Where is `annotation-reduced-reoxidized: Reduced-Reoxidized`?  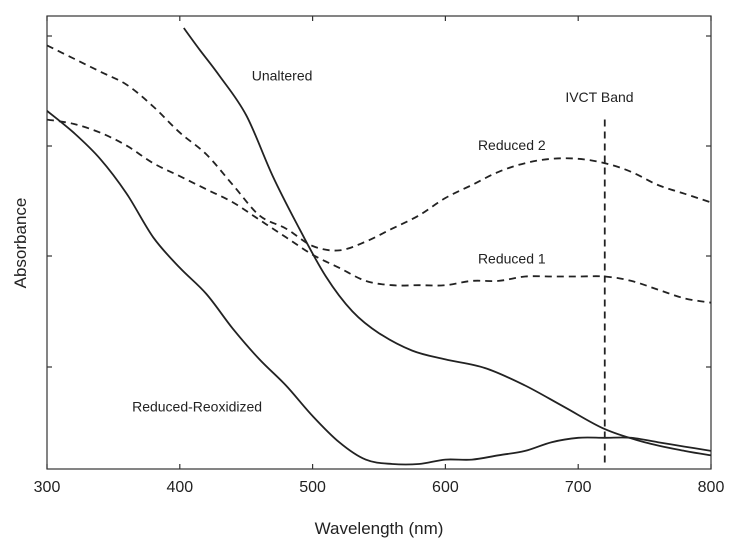
annotation-reduced-reoxidized: Reduced-Reoxidized is located at coordinates (197, 407).